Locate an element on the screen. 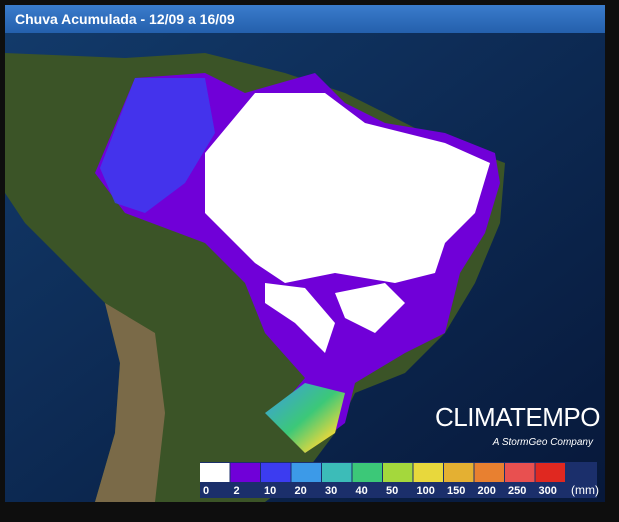  legend-label: 50 is located at coordinates (392, 491).